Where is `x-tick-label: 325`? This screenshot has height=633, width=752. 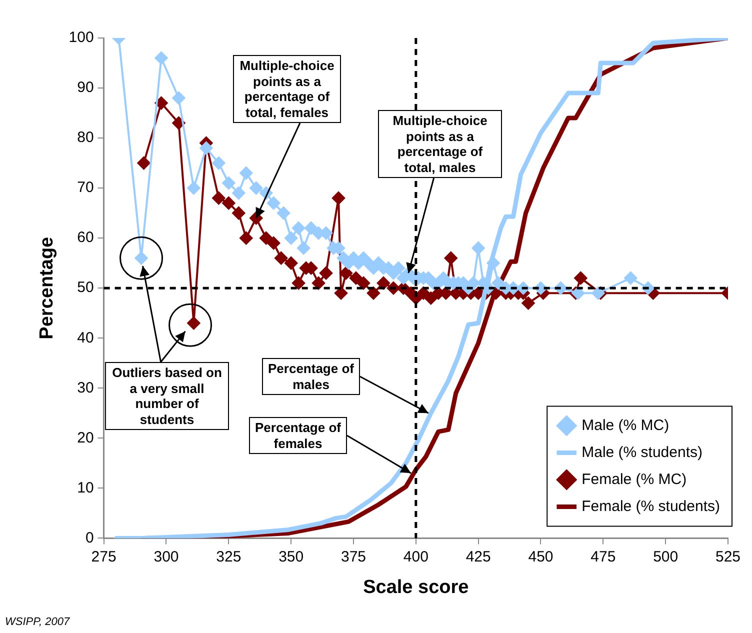 x-tick-label: 325 is located at coordinates (229, 557).